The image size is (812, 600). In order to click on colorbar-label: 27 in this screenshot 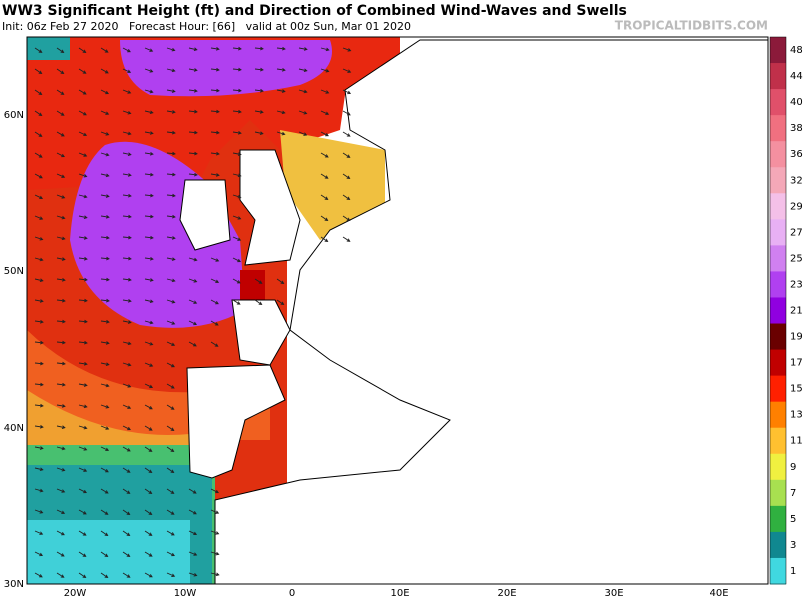, I will do `click(796, 232)`.